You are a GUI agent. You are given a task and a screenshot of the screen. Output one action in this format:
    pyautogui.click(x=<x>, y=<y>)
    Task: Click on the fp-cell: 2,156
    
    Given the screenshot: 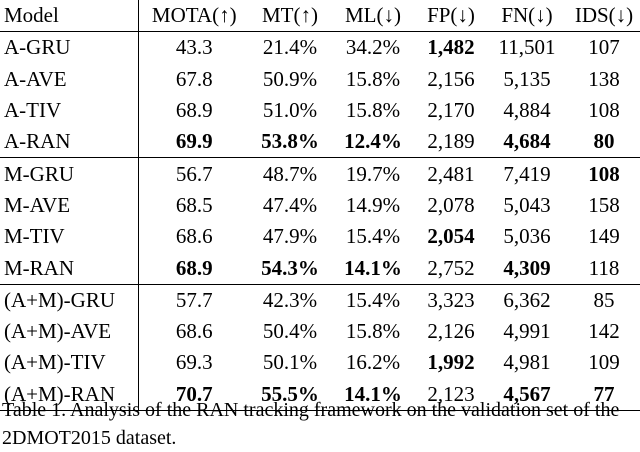 What is the action you would take?
    pyautogui.click(x=451, y=78)
    